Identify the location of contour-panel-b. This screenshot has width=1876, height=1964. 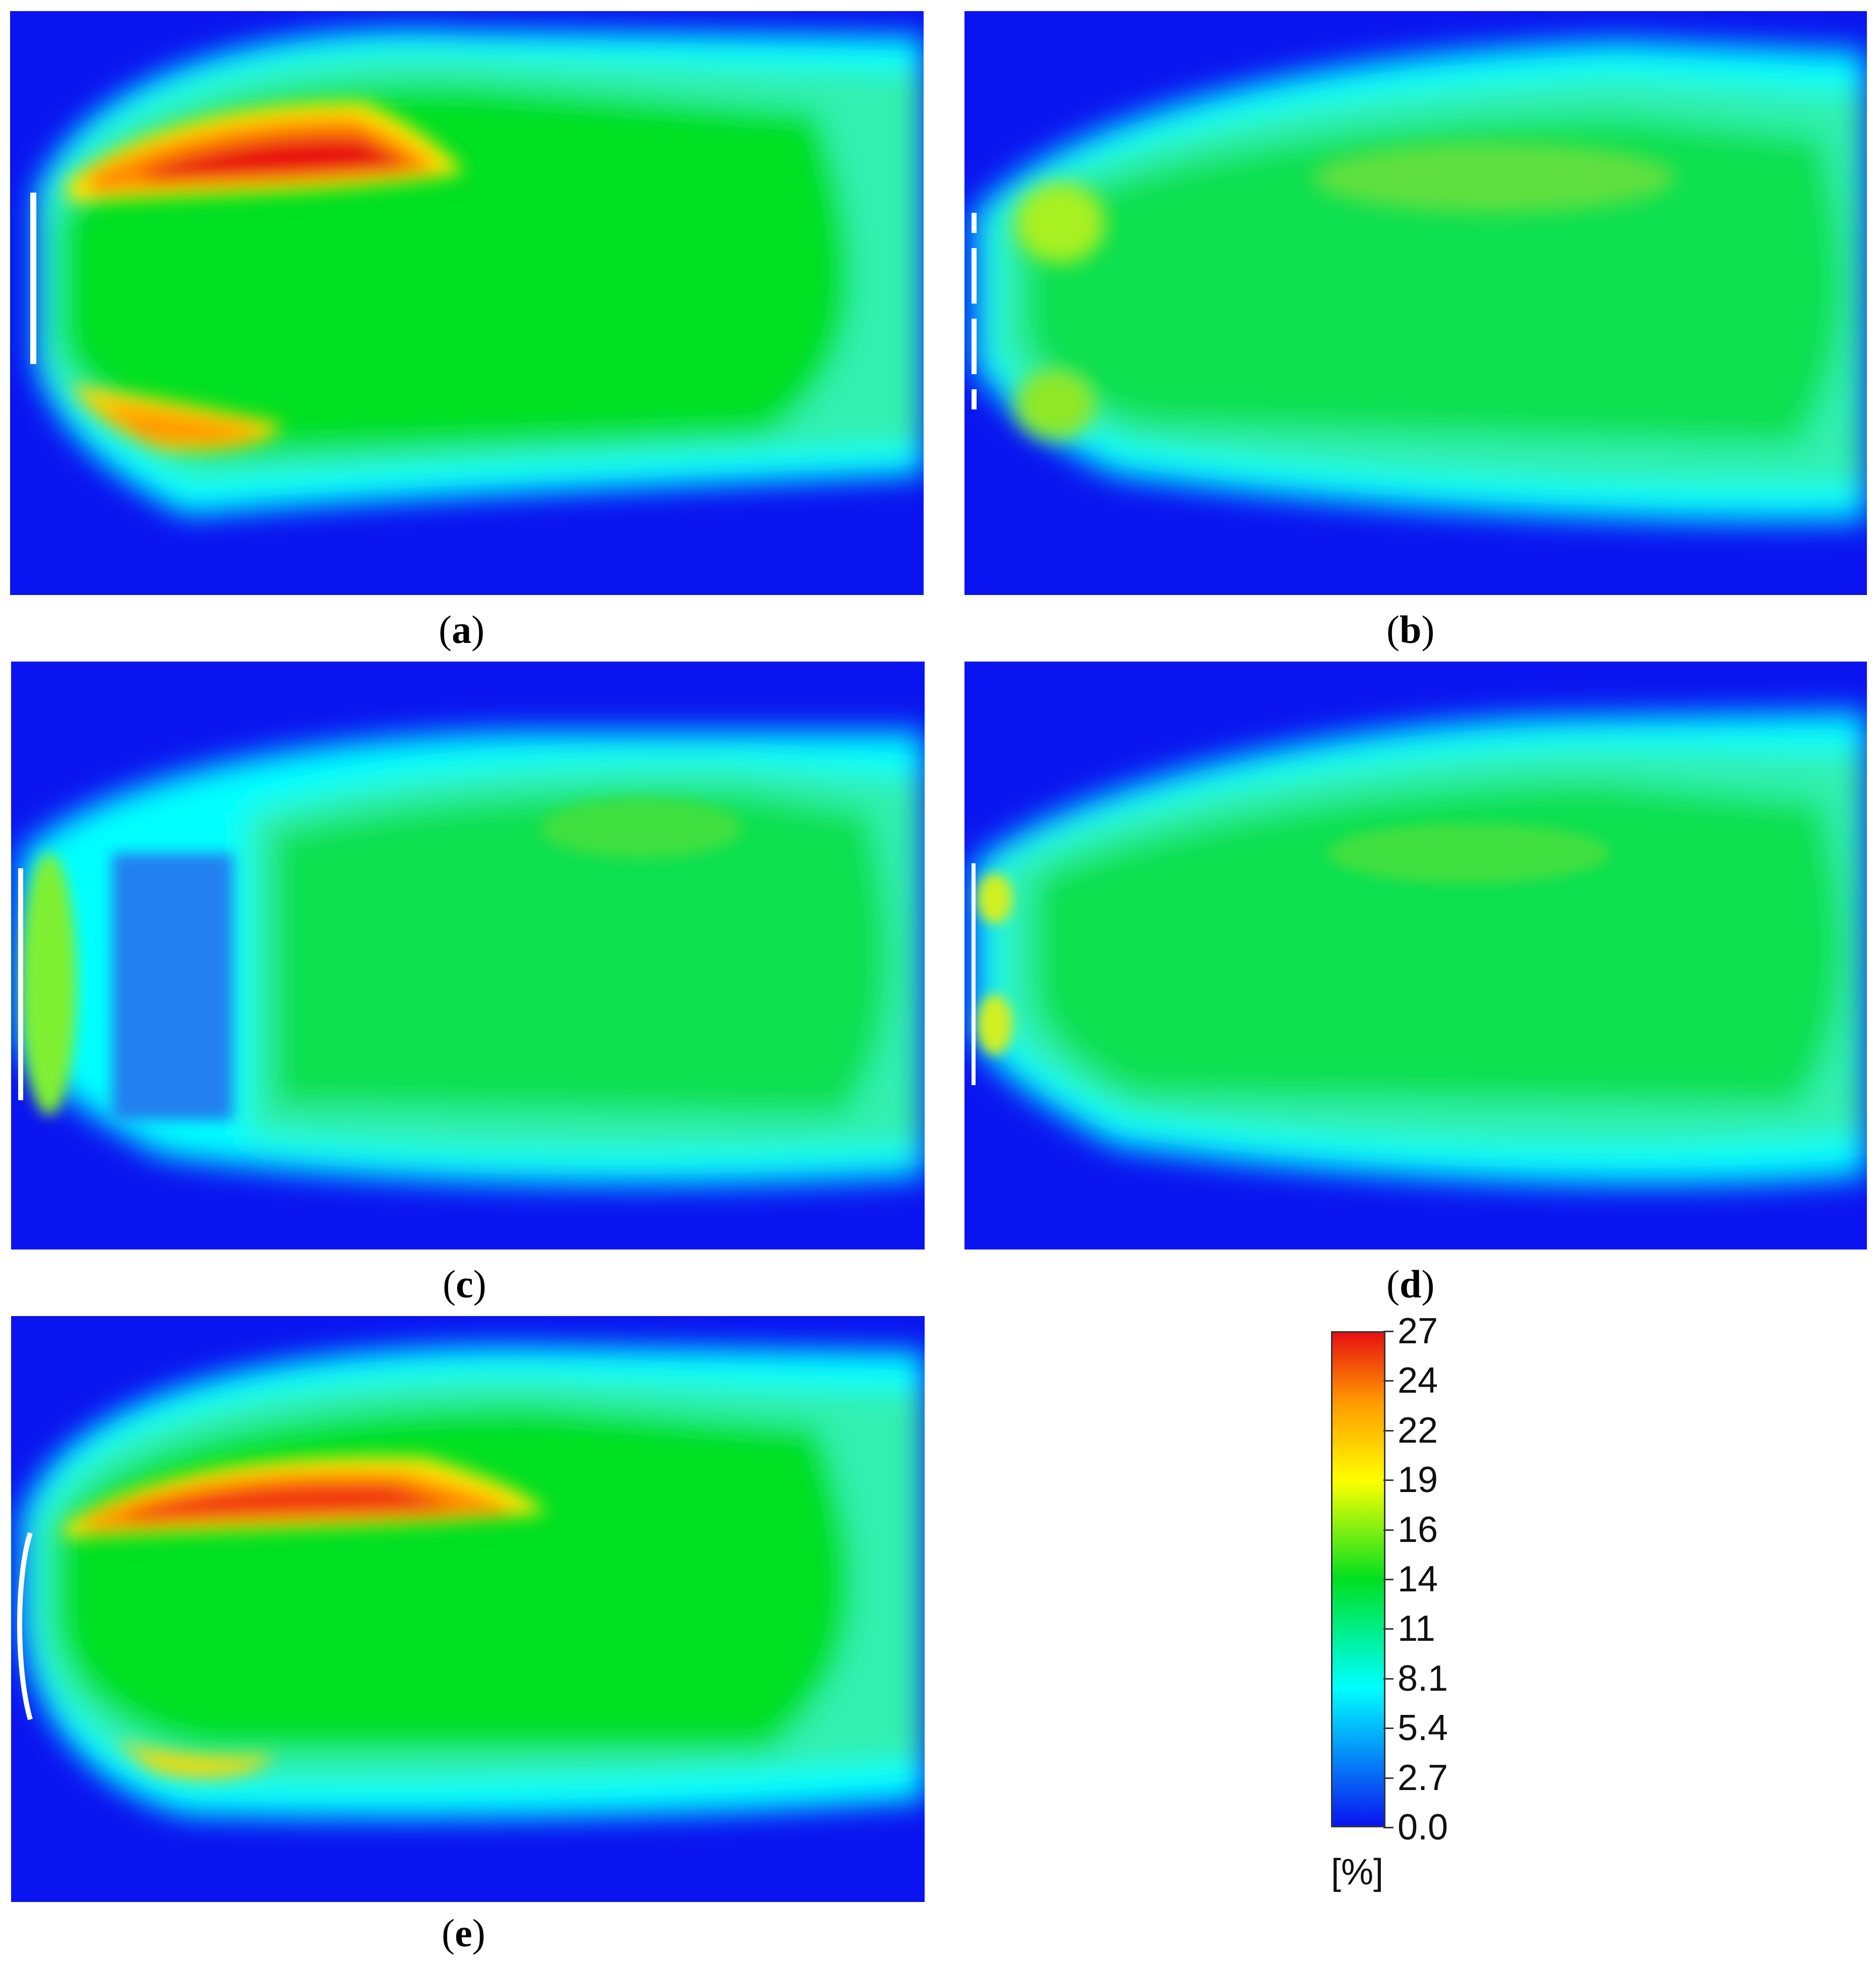
(1415, 303).